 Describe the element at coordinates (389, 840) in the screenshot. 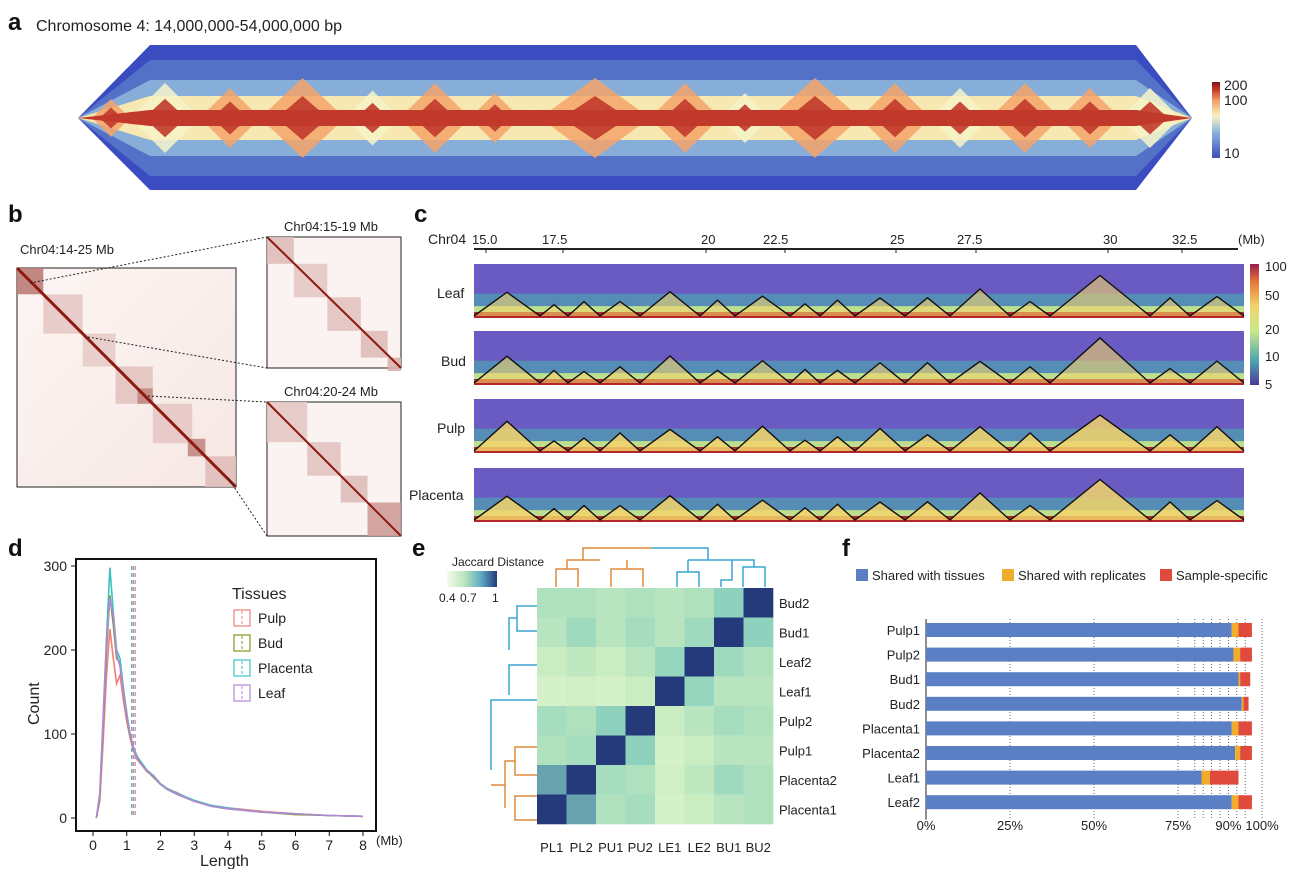

I see `panel-d-xunit: (Mb)` at that location.